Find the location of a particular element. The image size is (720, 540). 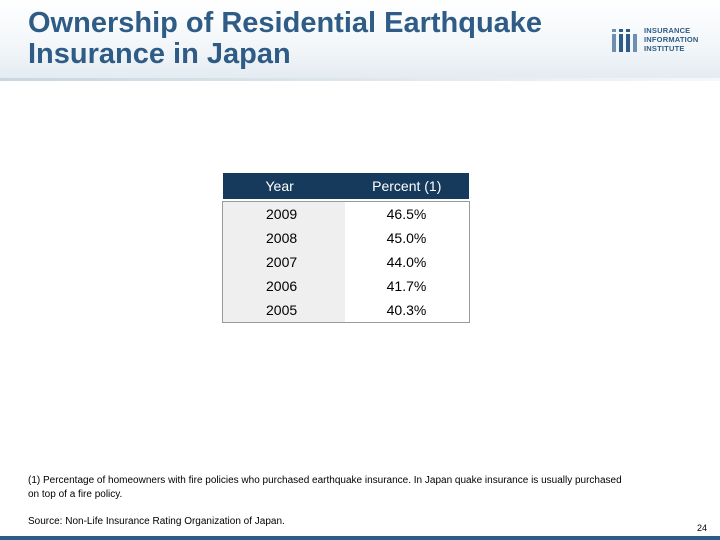

bottom-bar is located at coordinates (360, 538).